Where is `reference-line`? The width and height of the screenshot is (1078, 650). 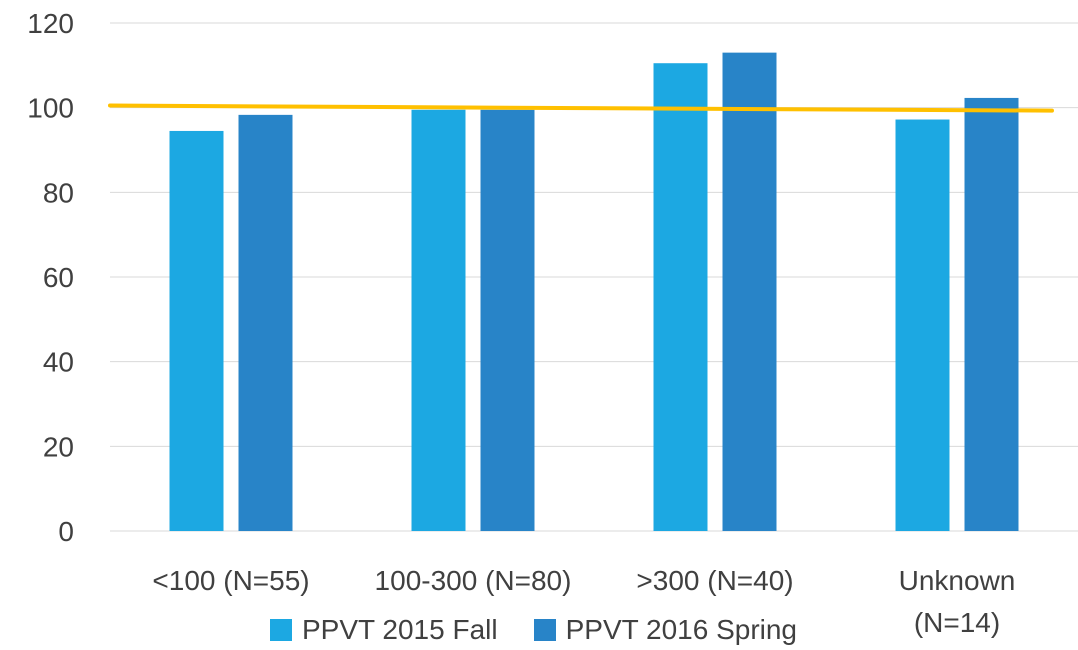 reference-line is located at coordinates (581, 108).